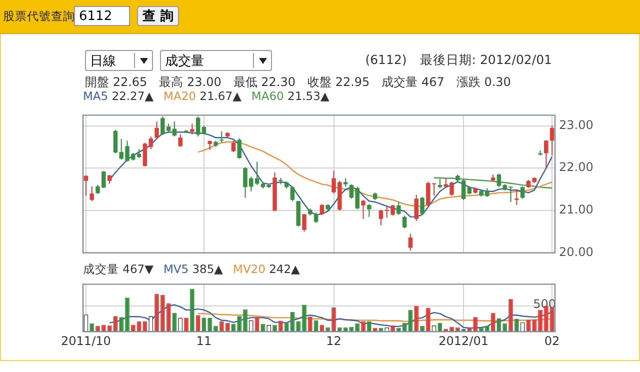  Describe the element at coordinates (158, 16) in the screenshot. I see `text: 查 詢` at that location.